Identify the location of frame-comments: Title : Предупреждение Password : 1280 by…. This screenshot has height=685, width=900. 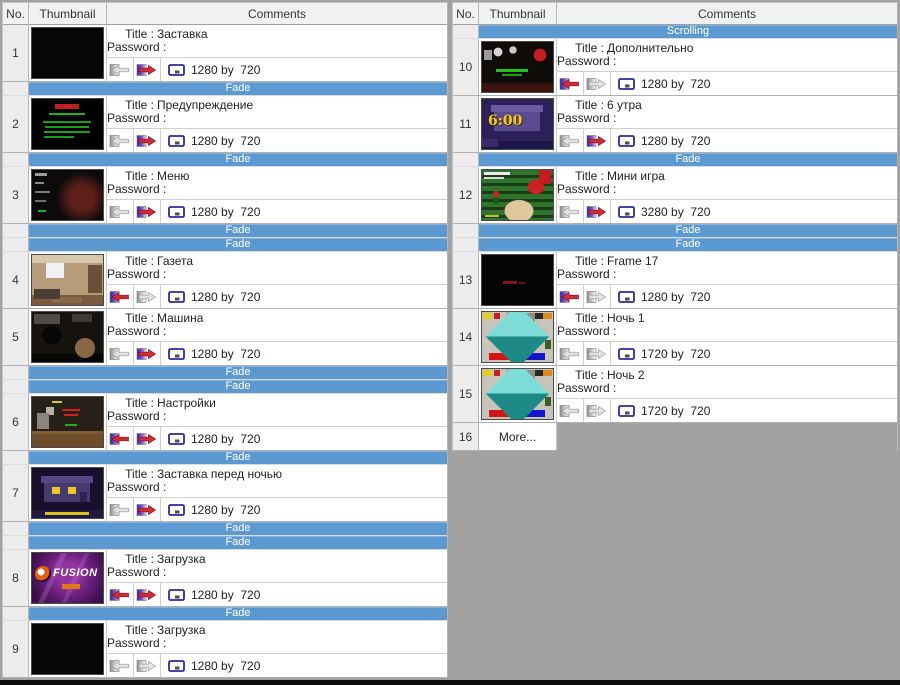
(277, 124).